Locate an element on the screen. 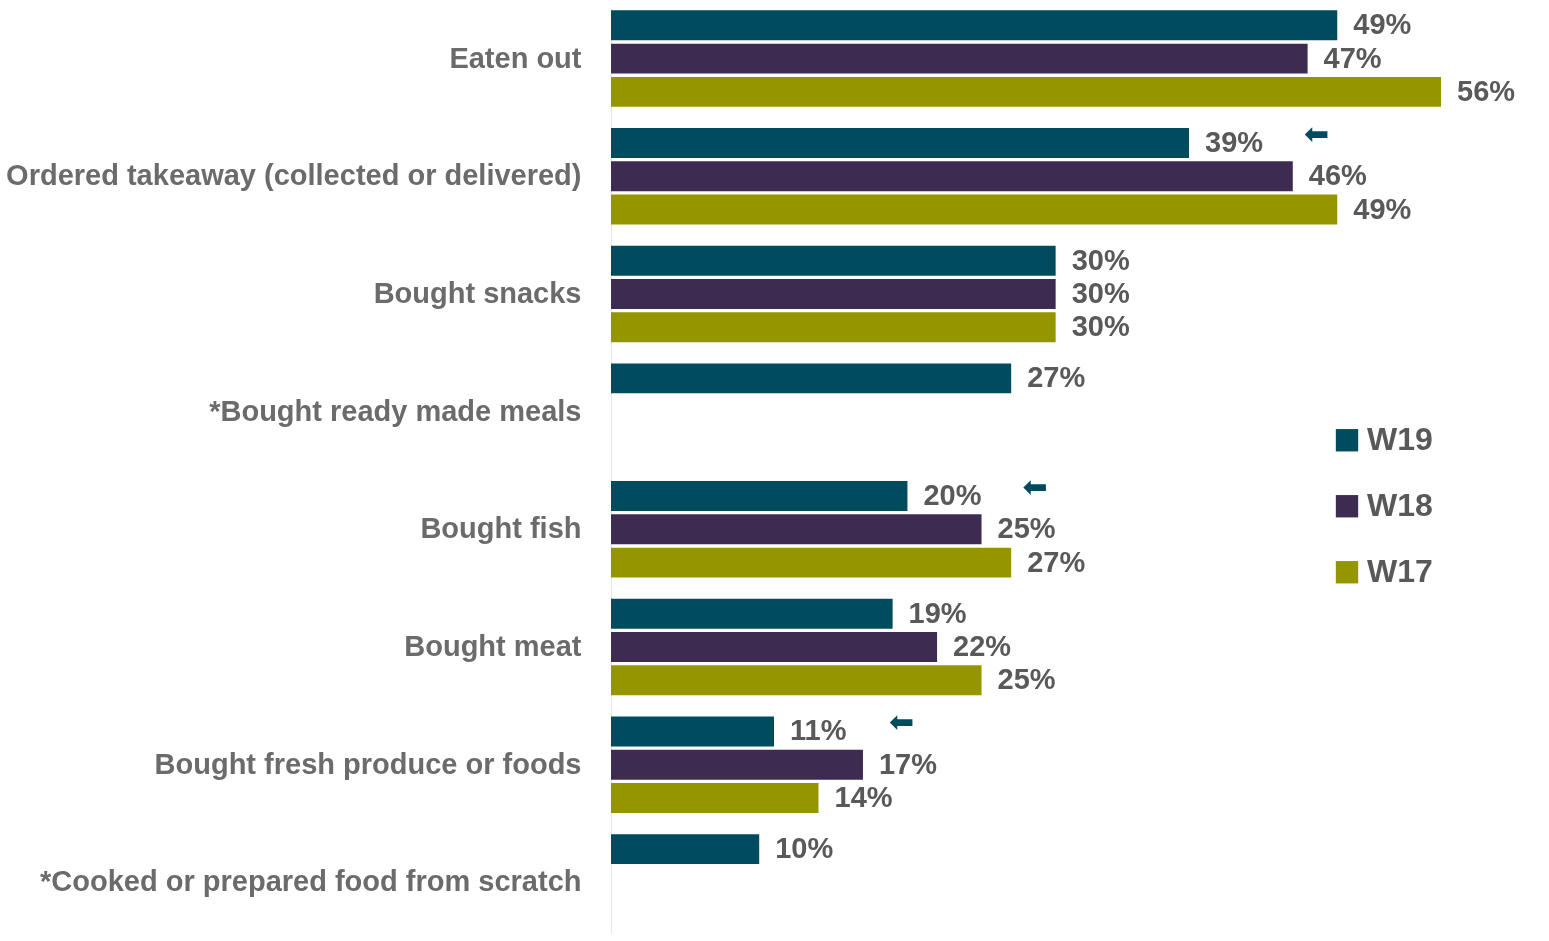 Image resolution: width=1549 pixels, height=941 pixels. y-tick-label: Bought snacks is located at coordinates (477, 292).